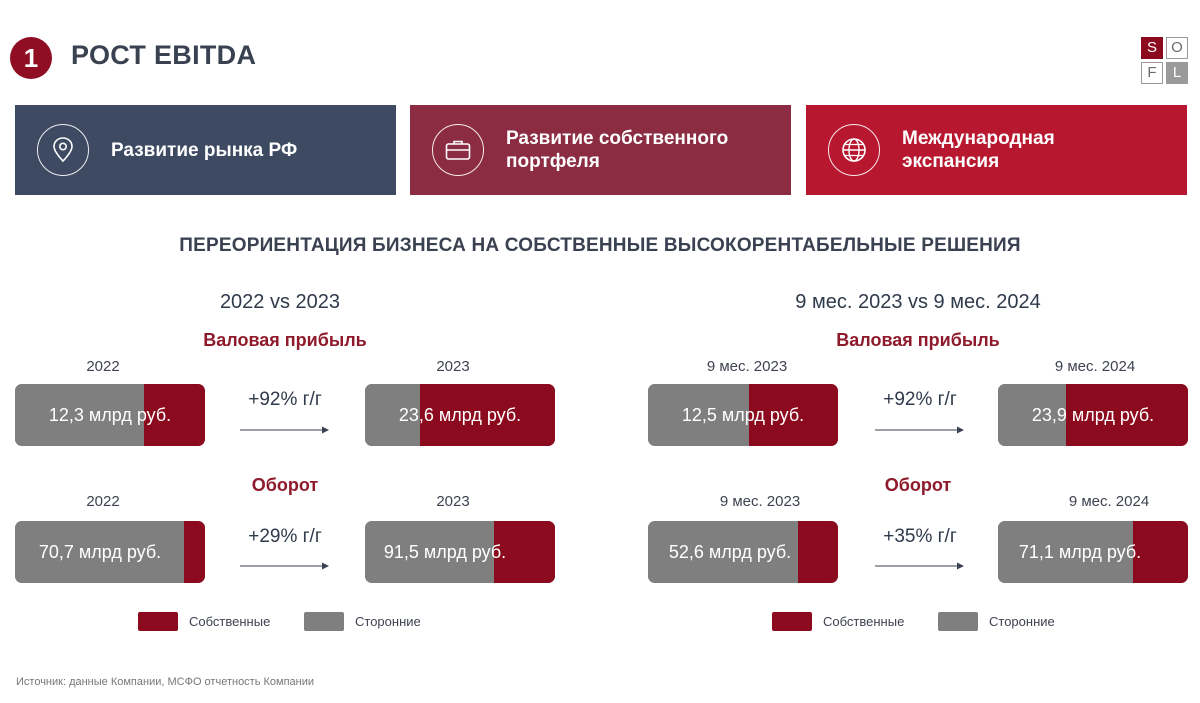 This screenshot has width=1200, height=703. I want to click on bar-gross-profit-9m-2024, so click(1093, 415).